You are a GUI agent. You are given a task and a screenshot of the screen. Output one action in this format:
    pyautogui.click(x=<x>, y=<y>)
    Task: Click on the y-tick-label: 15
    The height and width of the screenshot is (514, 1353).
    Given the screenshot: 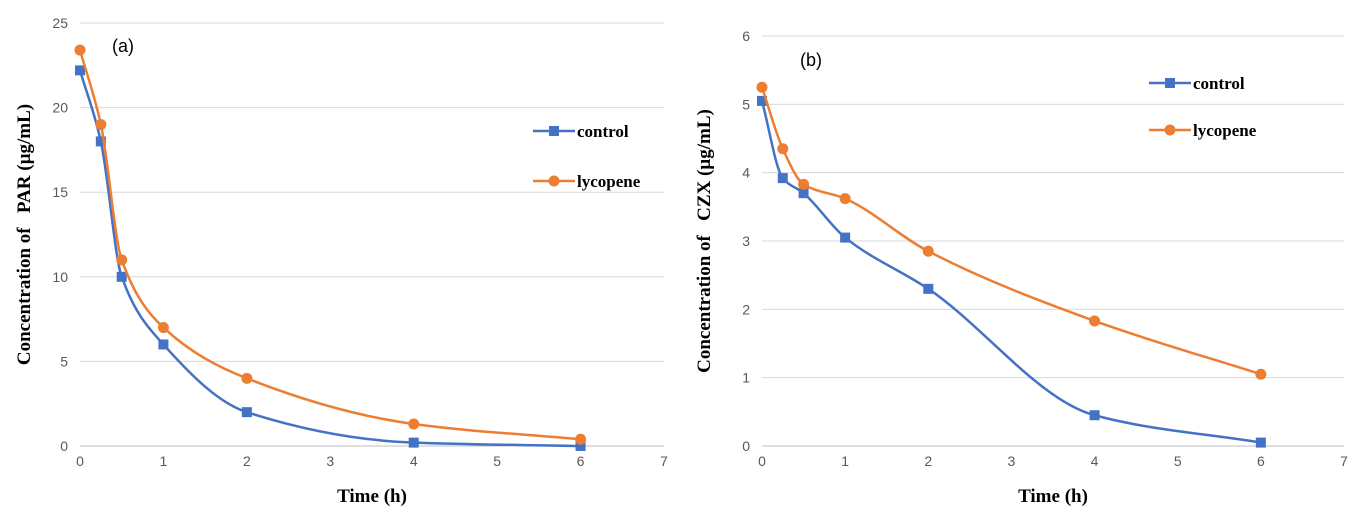 What is the action you would take?
    pyautogui.click(x=60, y=192)
    